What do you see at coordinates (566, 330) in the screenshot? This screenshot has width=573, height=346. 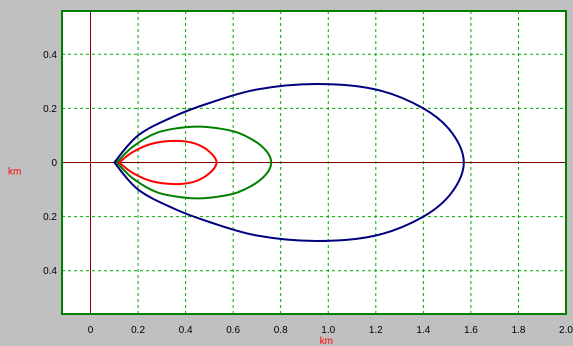 I see `x-tick-label-10: 2.0` at bounding box center [566, 330].